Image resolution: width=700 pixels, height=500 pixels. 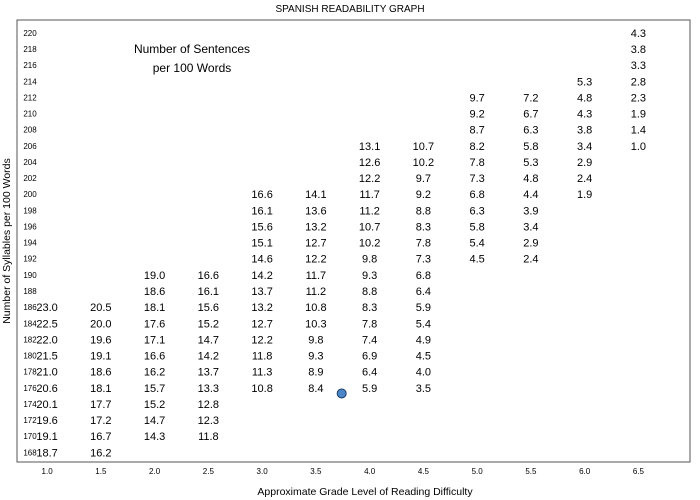 What do you see at coordinates (30, 259) in the screenshot?
I see `y-tick-label: 192` at bounding box center [30, 259].